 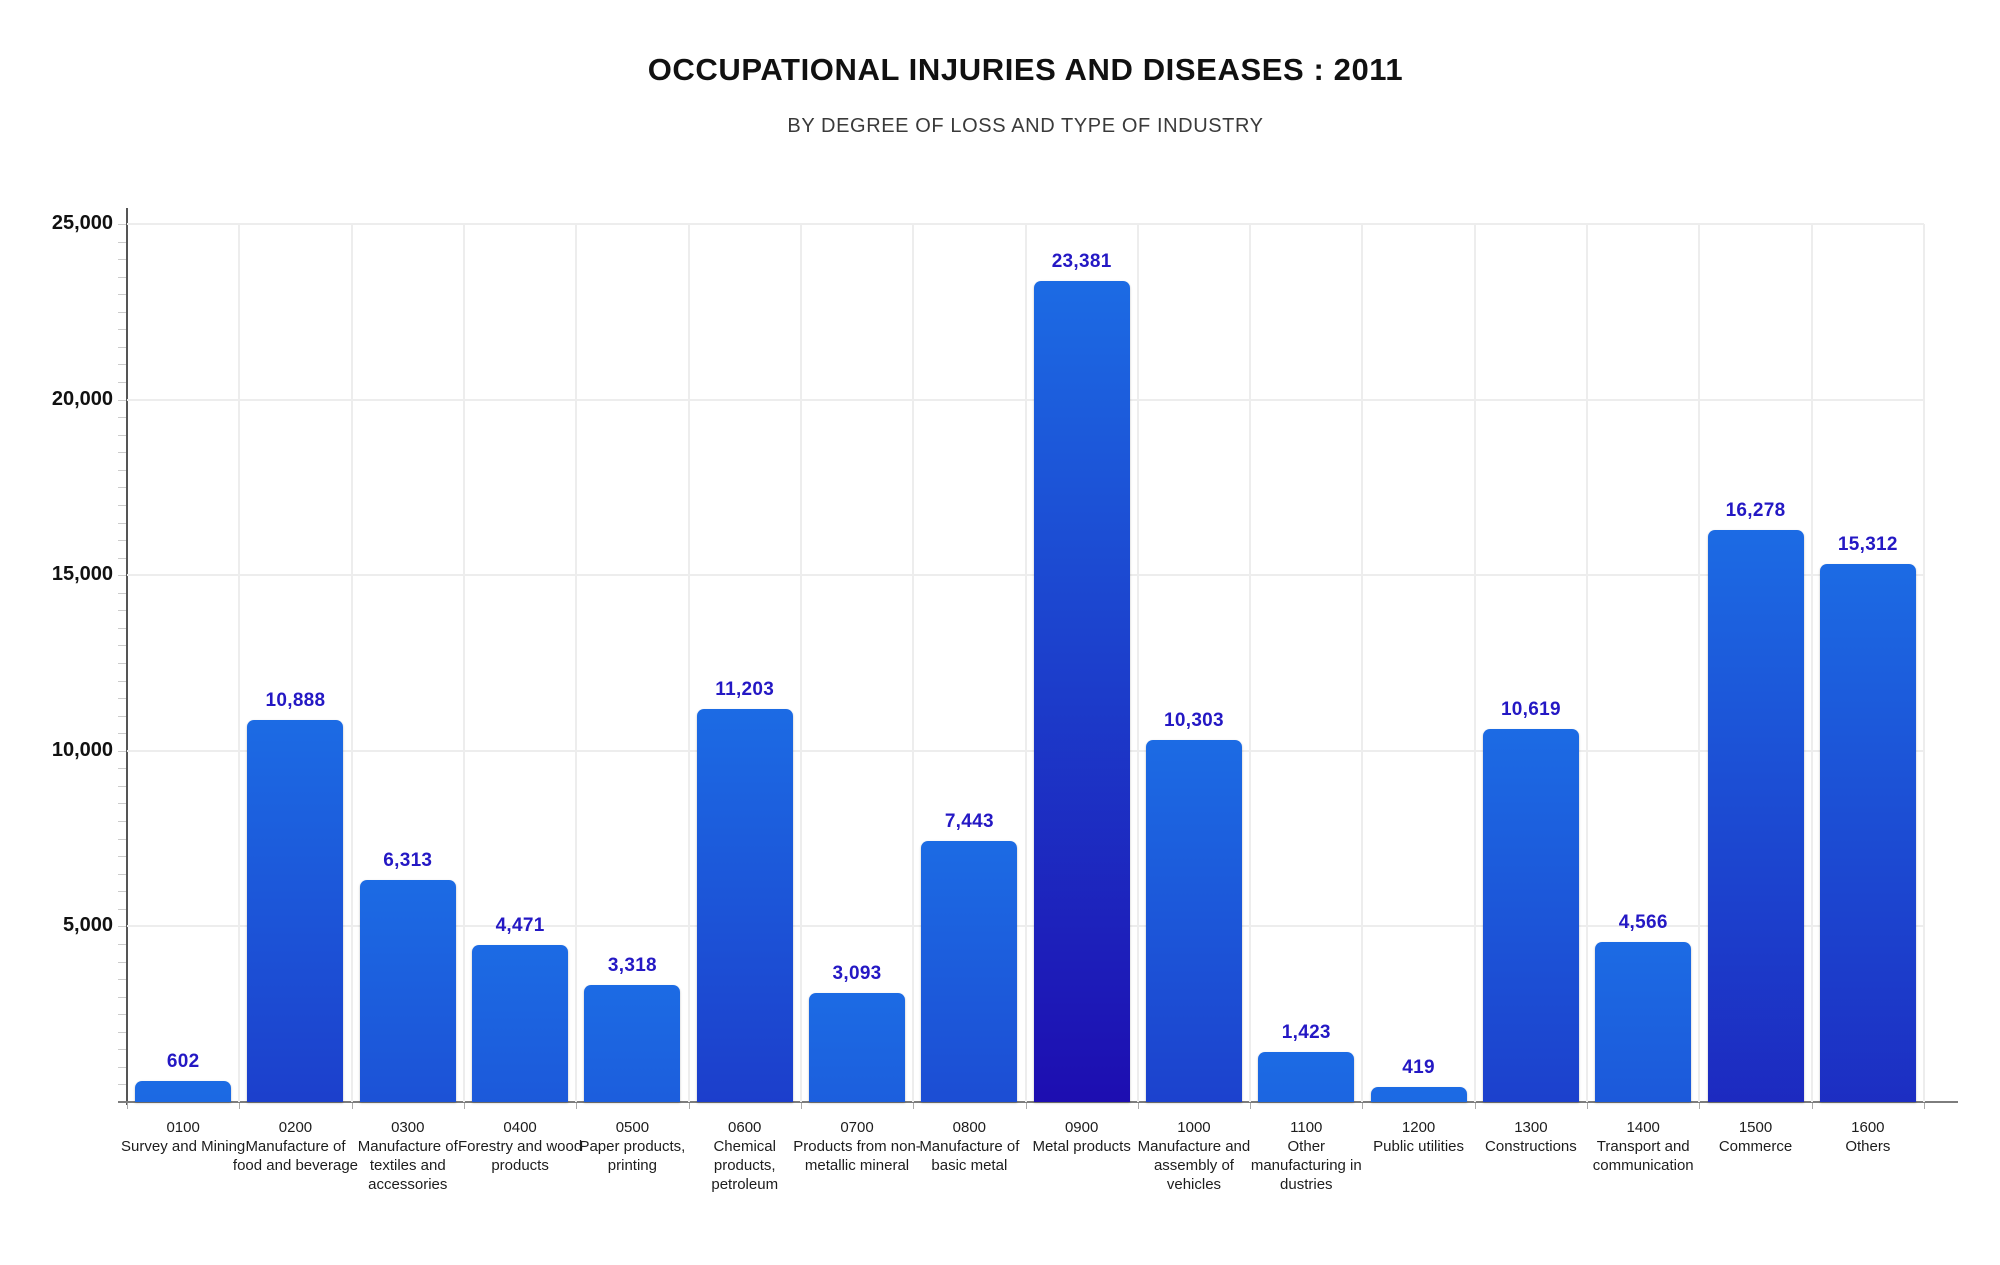 I want to click on bar-value-label: 3,093, so click(x=857, y=974).